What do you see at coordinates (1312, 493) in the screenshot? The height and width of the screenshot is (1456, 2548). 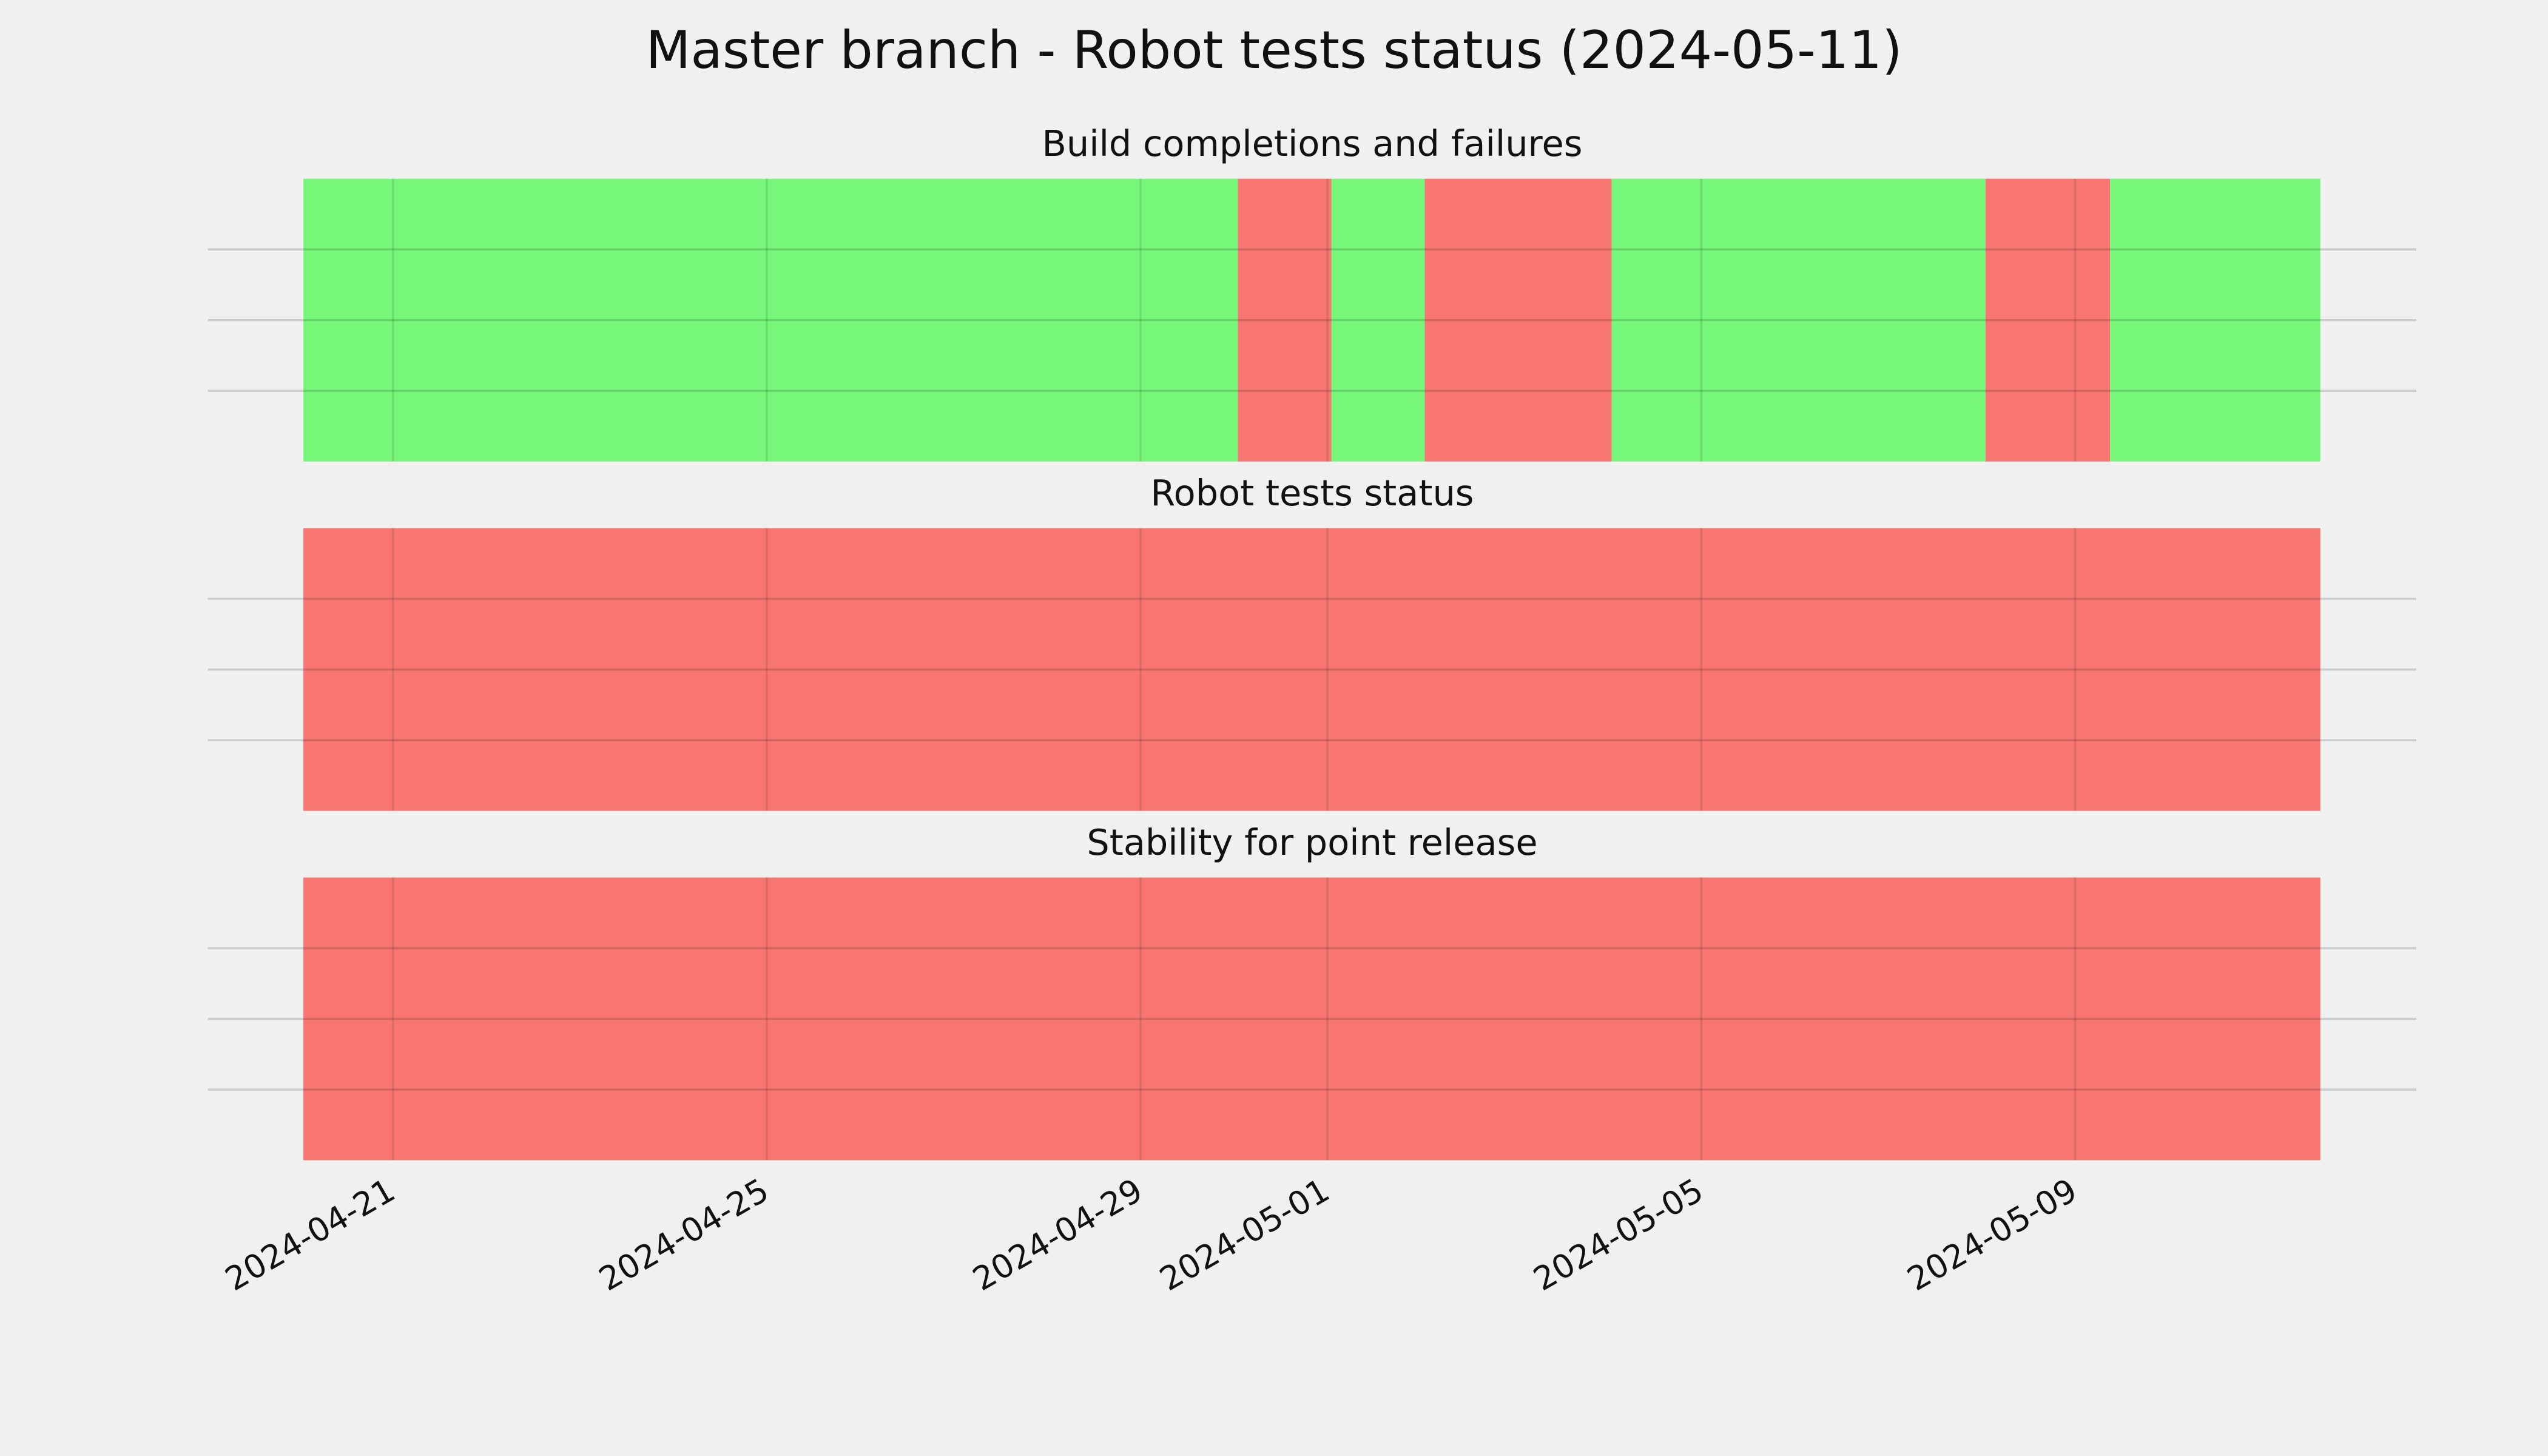 I see `panel-title: Robot tests status` at bounding box center [1312, 493].